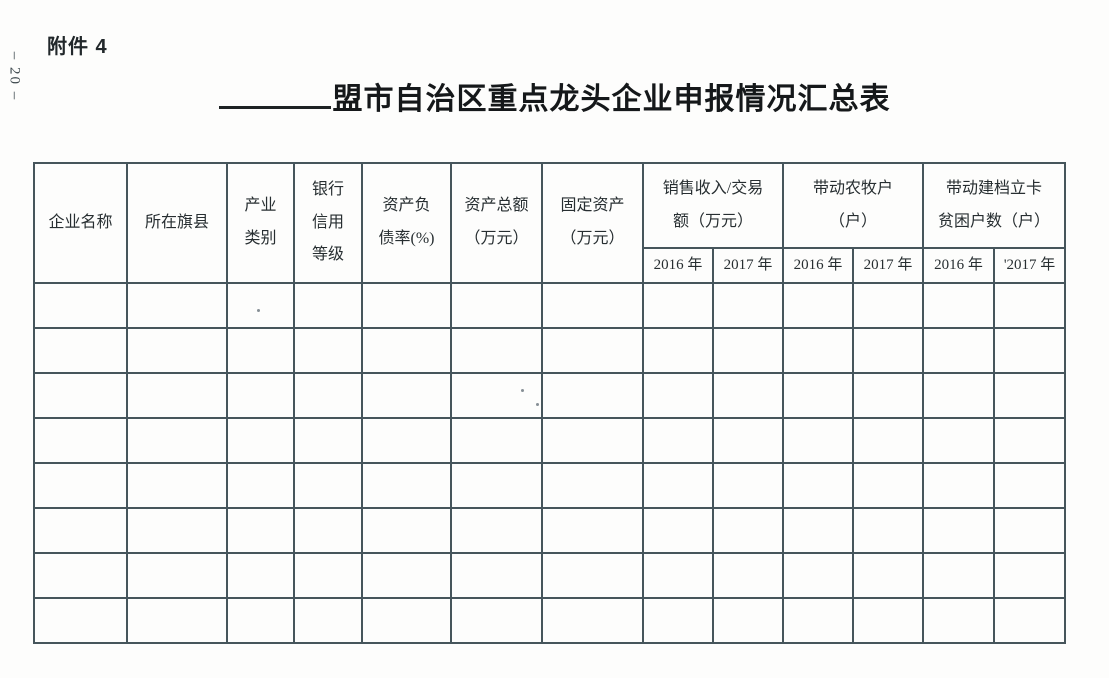  What do you see at coordinates (959, 265) in the screenshot?
I see `col-header-poor-2016: 2016 年` at bounding box center [959, 265].